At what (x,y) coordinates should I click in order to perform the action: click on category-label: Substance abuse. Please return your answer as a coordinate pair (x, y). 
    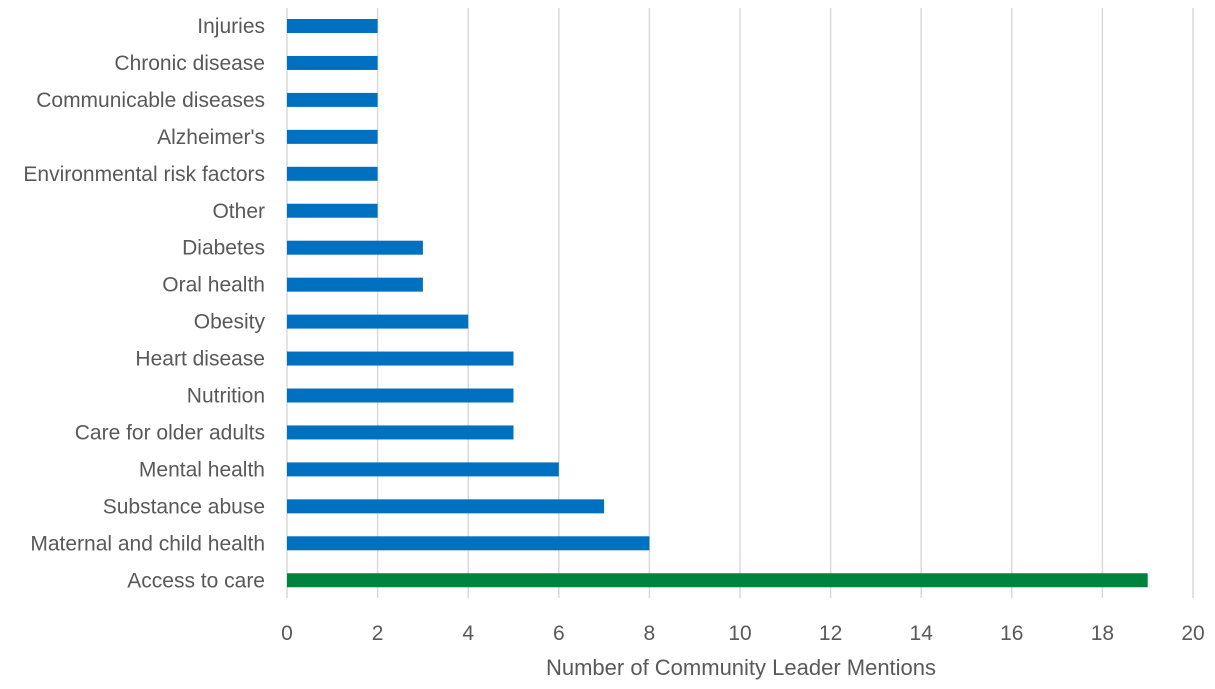
    Looking at the image, I should click on (184, 506).